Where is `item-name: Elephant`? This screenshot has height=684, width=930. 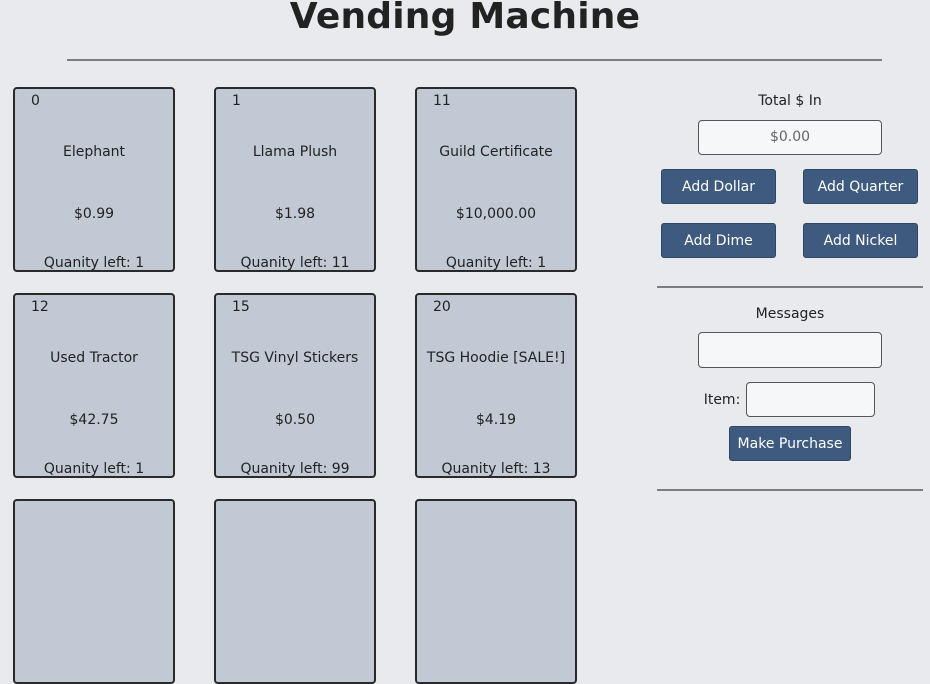 item-name: Elephant is located at coordinates (94, 152).